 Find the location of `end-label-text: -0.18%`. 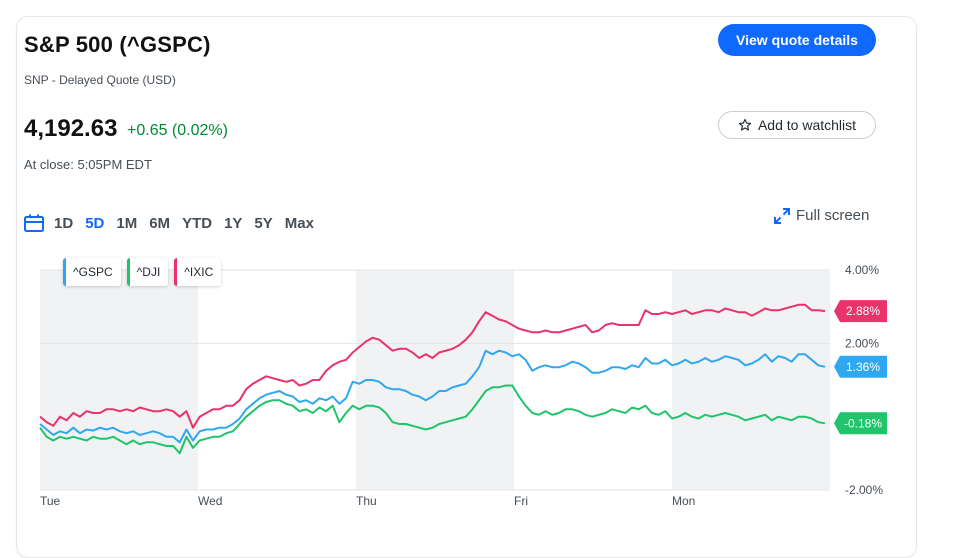

end-label-text: -0.18% is located at coordinates (863, 423).